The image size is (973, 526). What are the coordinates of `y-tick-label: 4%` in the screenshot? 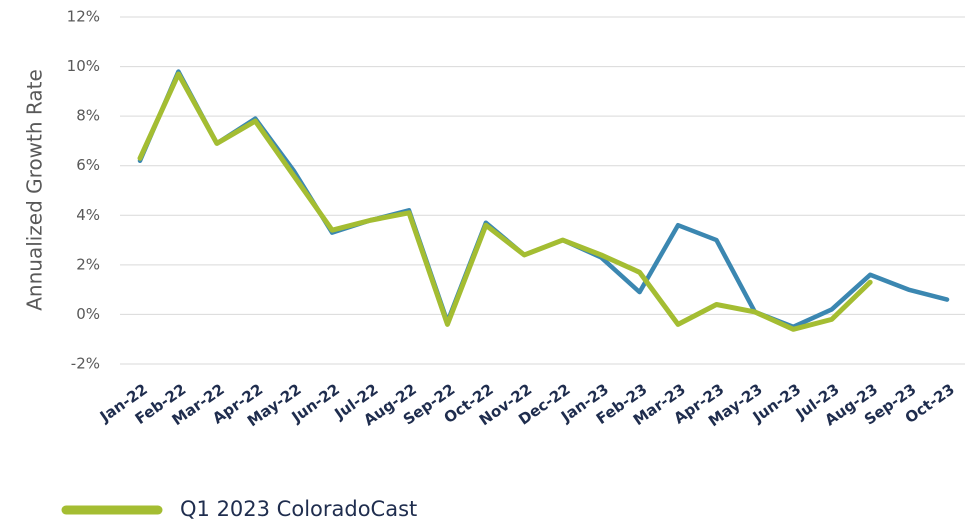 It's located at (88, 215).